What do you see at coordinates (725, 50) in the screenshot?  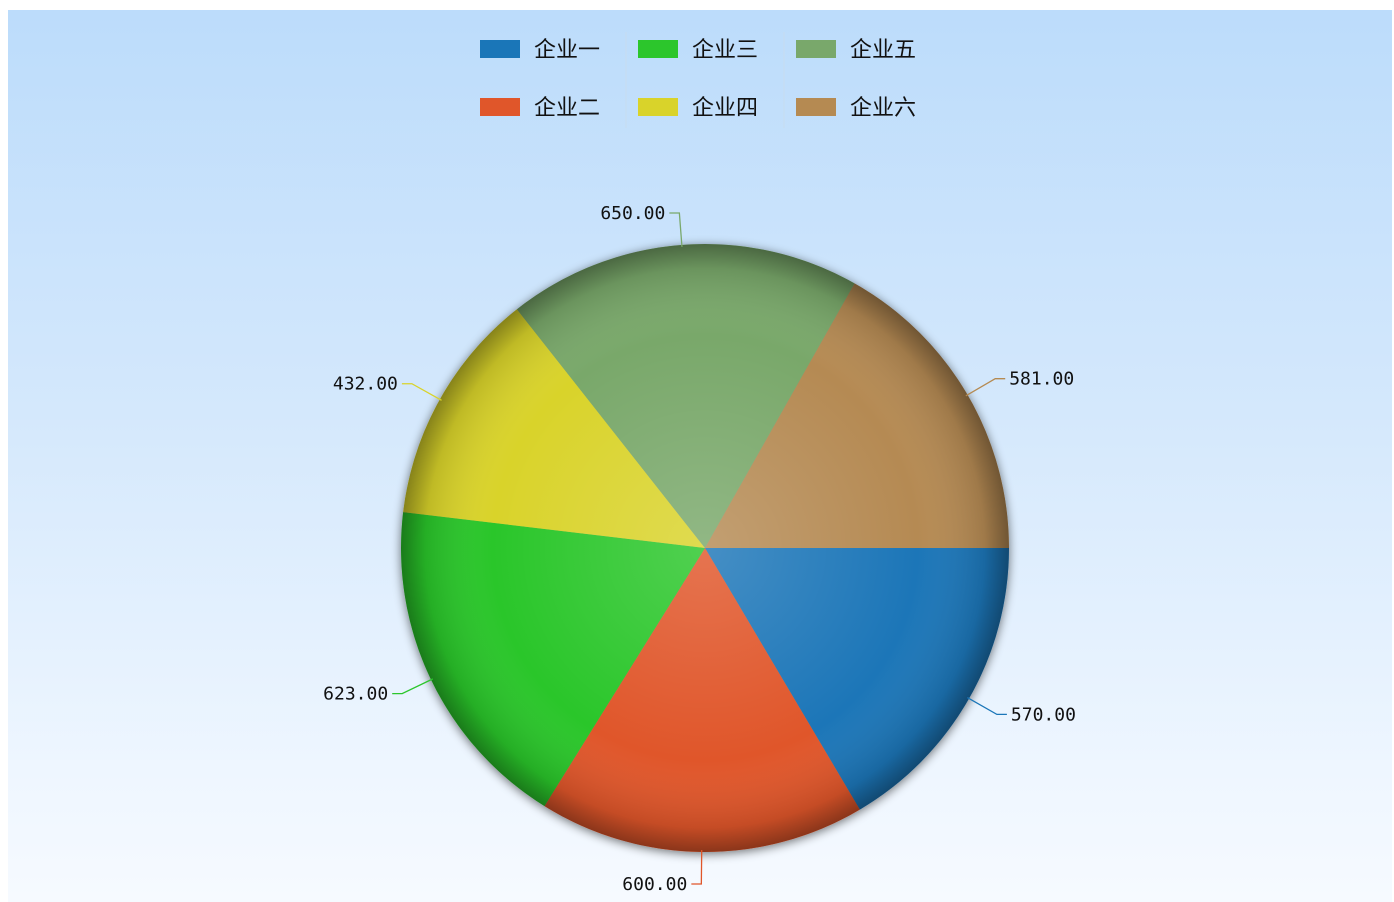 I see `legend-label: 企业三` at bounding box center [725, 50].